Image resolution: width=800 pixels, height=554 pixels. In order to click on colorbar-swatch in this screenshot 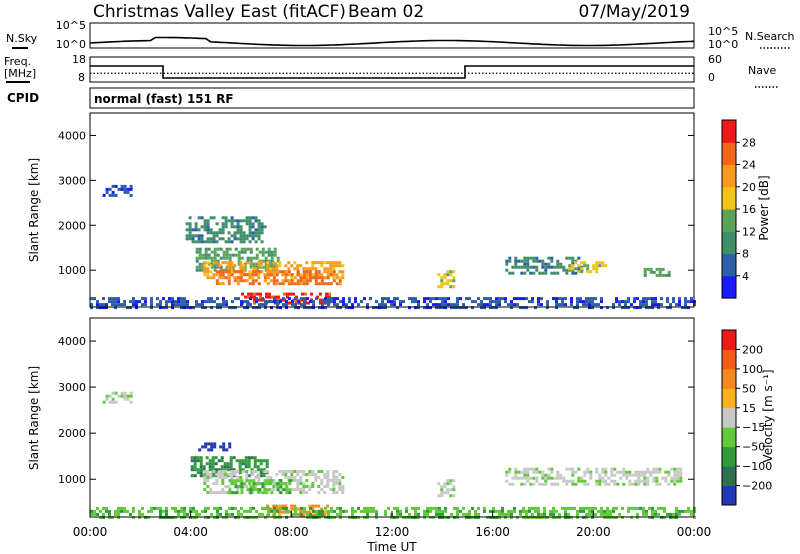, I will do `click(729, 378)`.